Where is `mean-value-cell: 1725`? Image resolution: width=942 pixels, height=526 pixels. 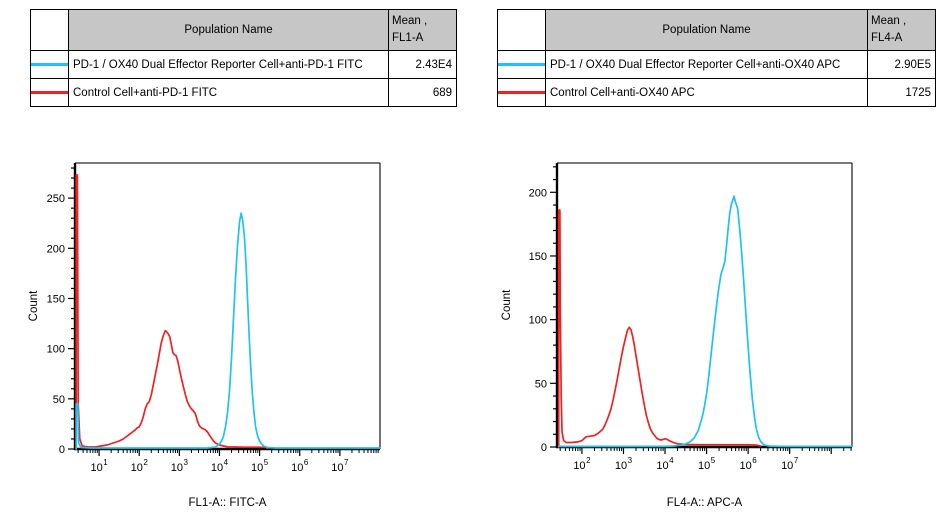 mean-value-cell: 1725 is located at coordinates (901, 92).